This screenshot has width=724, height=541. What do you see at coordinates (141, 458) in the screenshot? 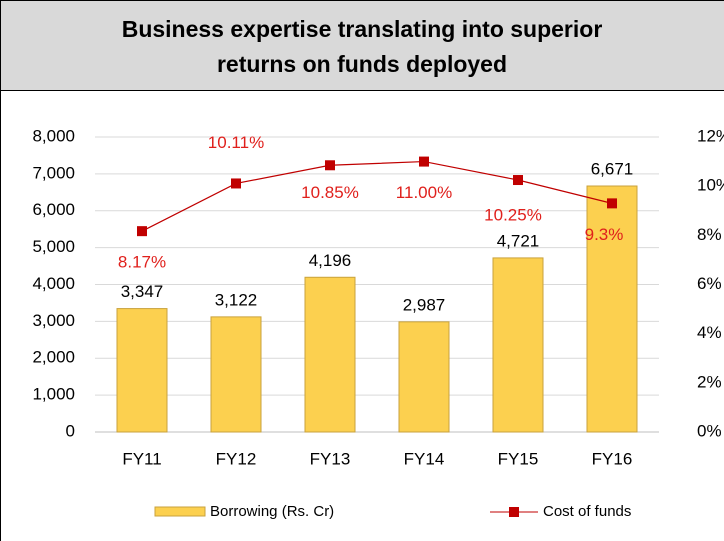
I see `x-tick-label: FY11` at bounding box center [141, 458].